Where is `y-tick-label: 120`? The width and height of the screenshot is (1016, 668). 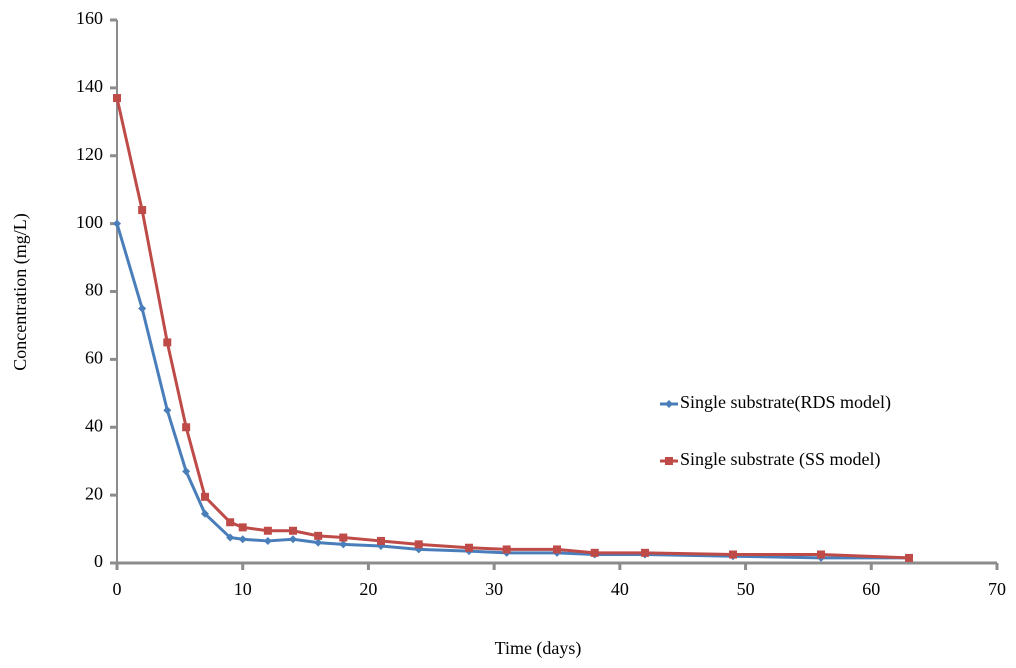
y-tick-label: 120 is located at coordinates (89, 154).